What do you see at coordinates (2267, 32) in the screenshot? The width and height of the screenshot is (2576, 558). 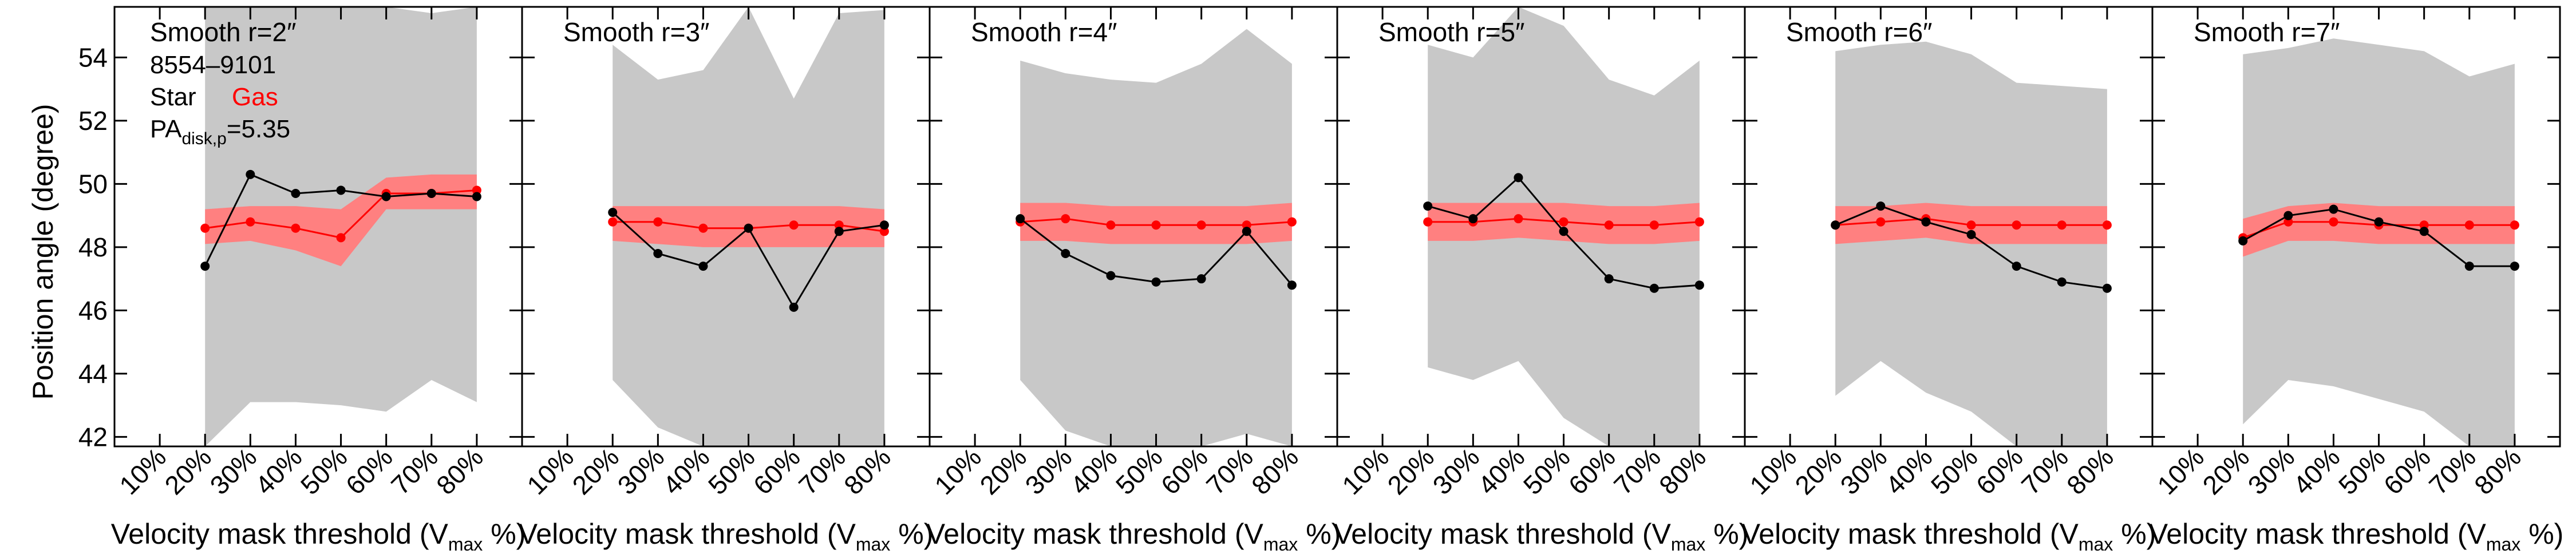 I see `panel-title: Smooth r=7″` at bounding box center [2267, 32].